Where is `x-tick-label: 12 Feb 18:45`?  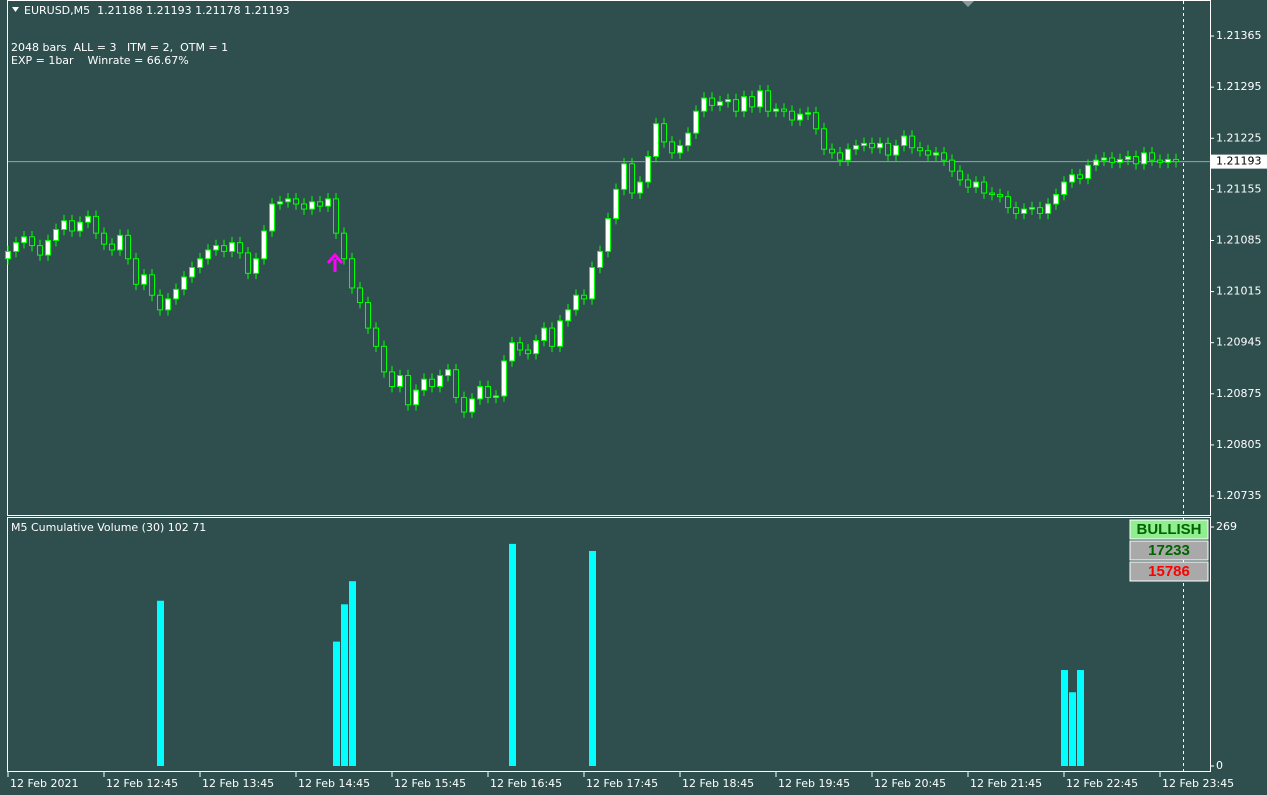 x-tick-label: 12 Feb 18:45 is located at coordinates (718, 783).